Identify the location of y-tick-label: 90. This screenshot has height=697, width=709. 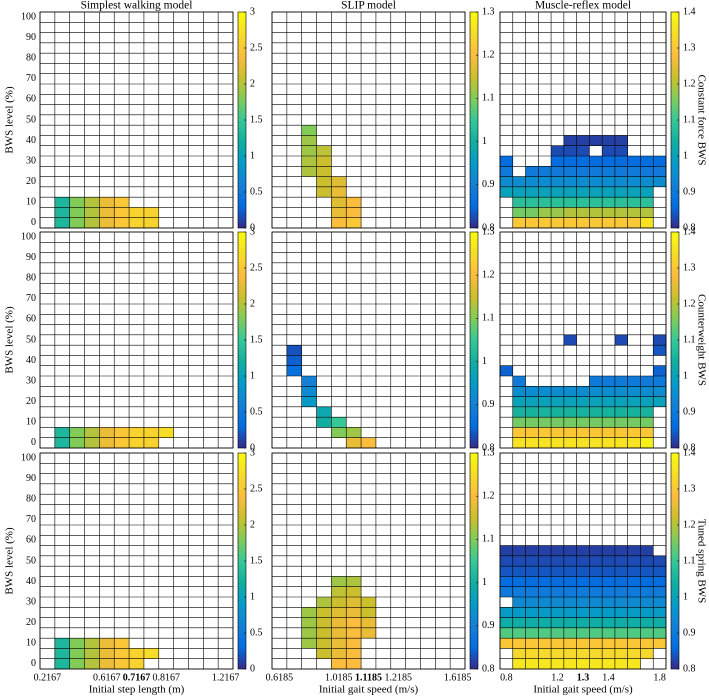
(31, 478).